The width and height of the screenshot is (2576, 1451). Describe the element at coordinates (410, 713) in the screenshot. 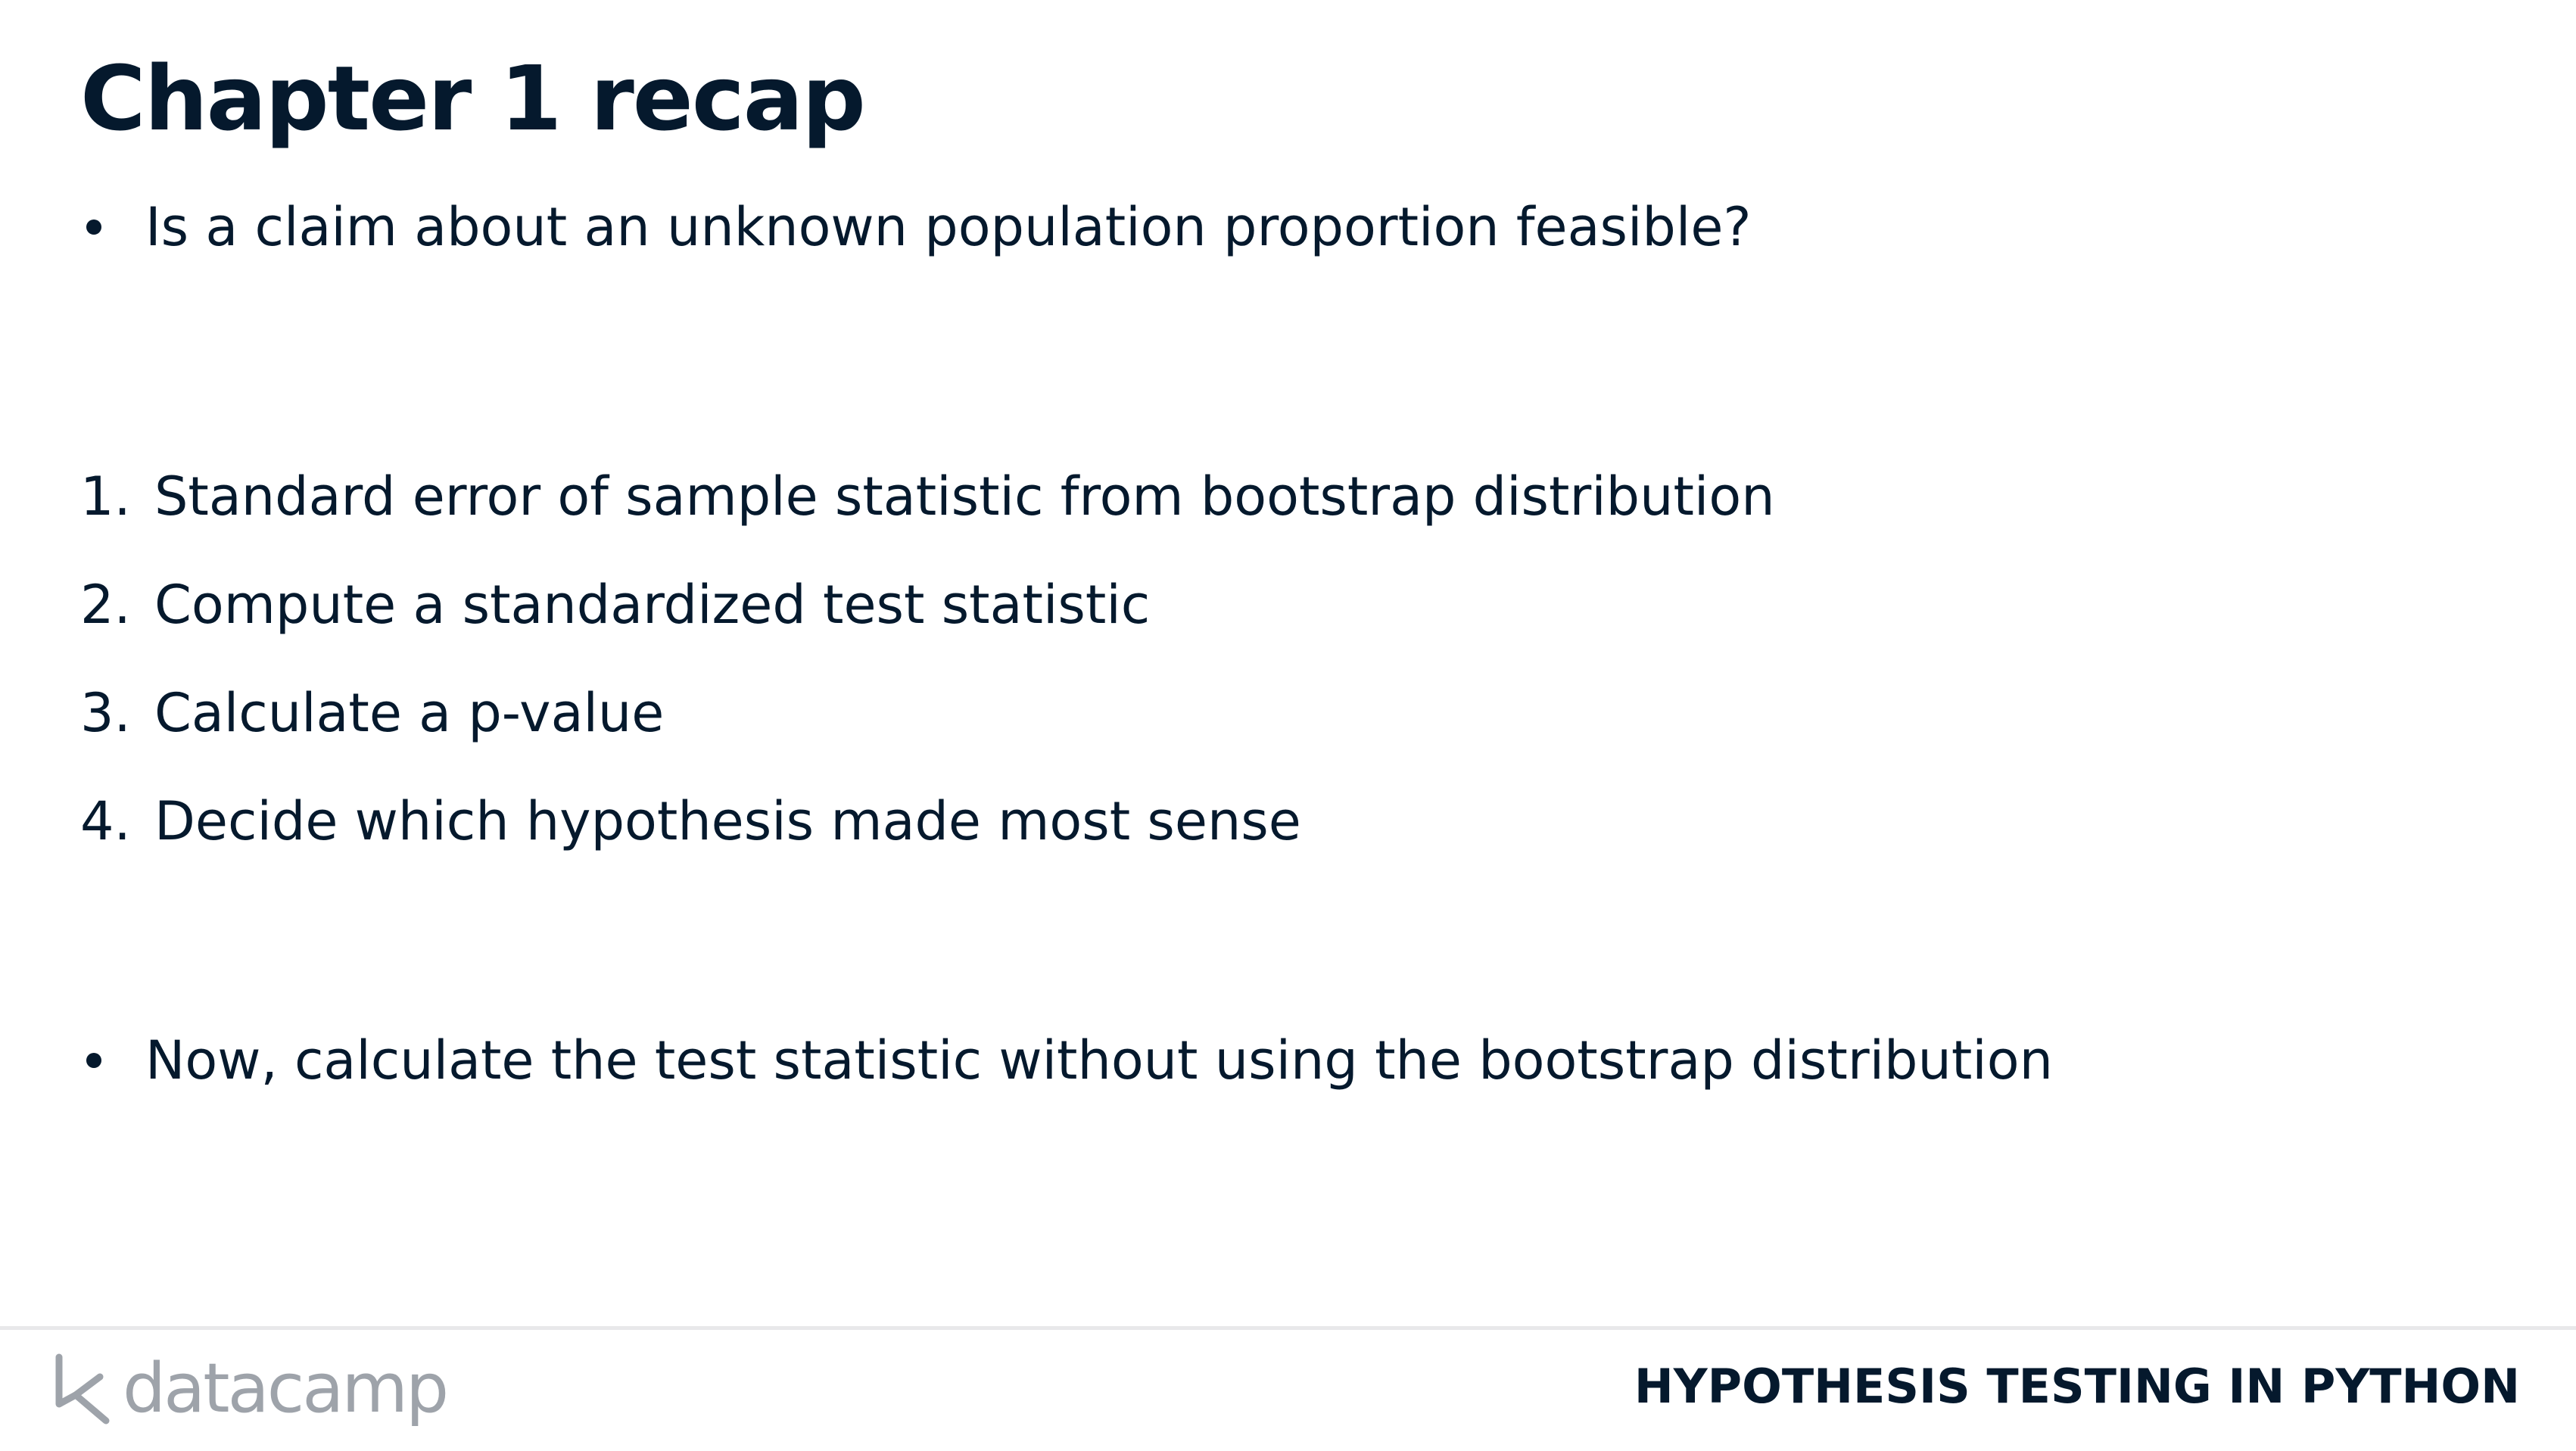

I see `step-text: Calculate a p-value` at that location.